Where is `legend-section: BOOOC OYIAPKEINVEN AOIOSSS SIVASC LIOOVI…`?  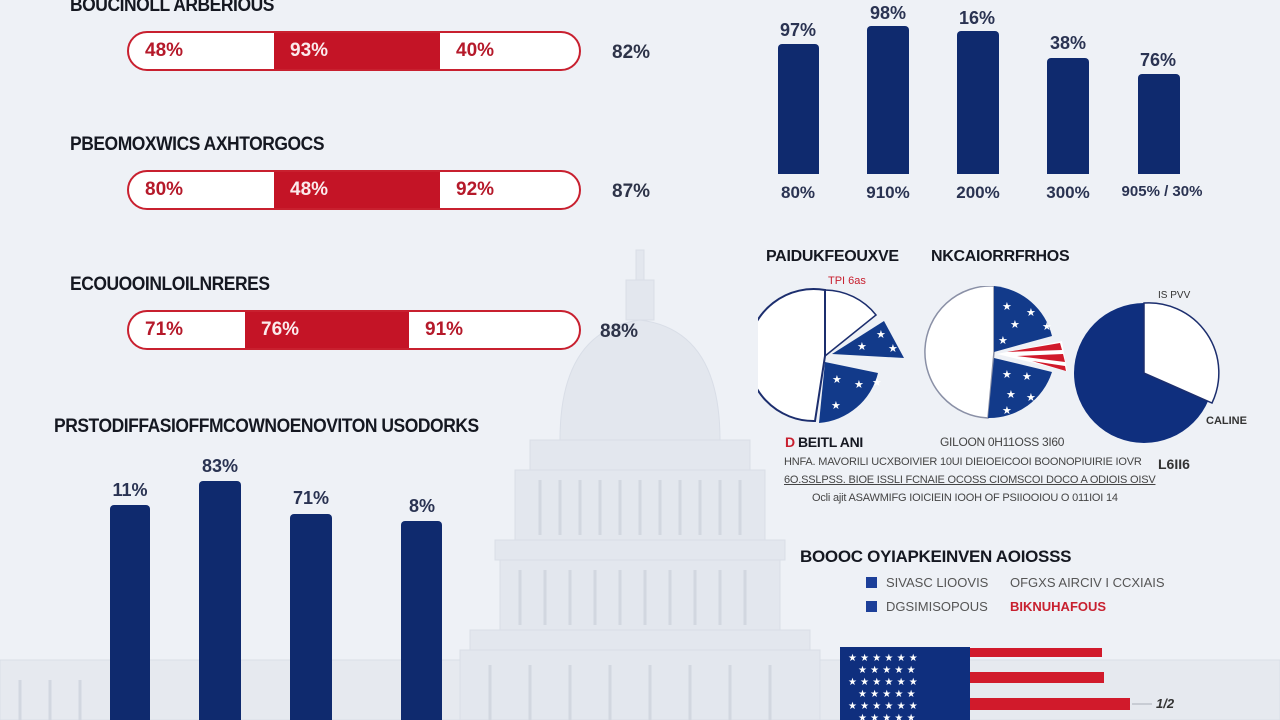 legend-section: BOOOC OYIAPKEINVEN AOIOSSS SIVASC LIOOVI… is located at coordinates (990, 585).